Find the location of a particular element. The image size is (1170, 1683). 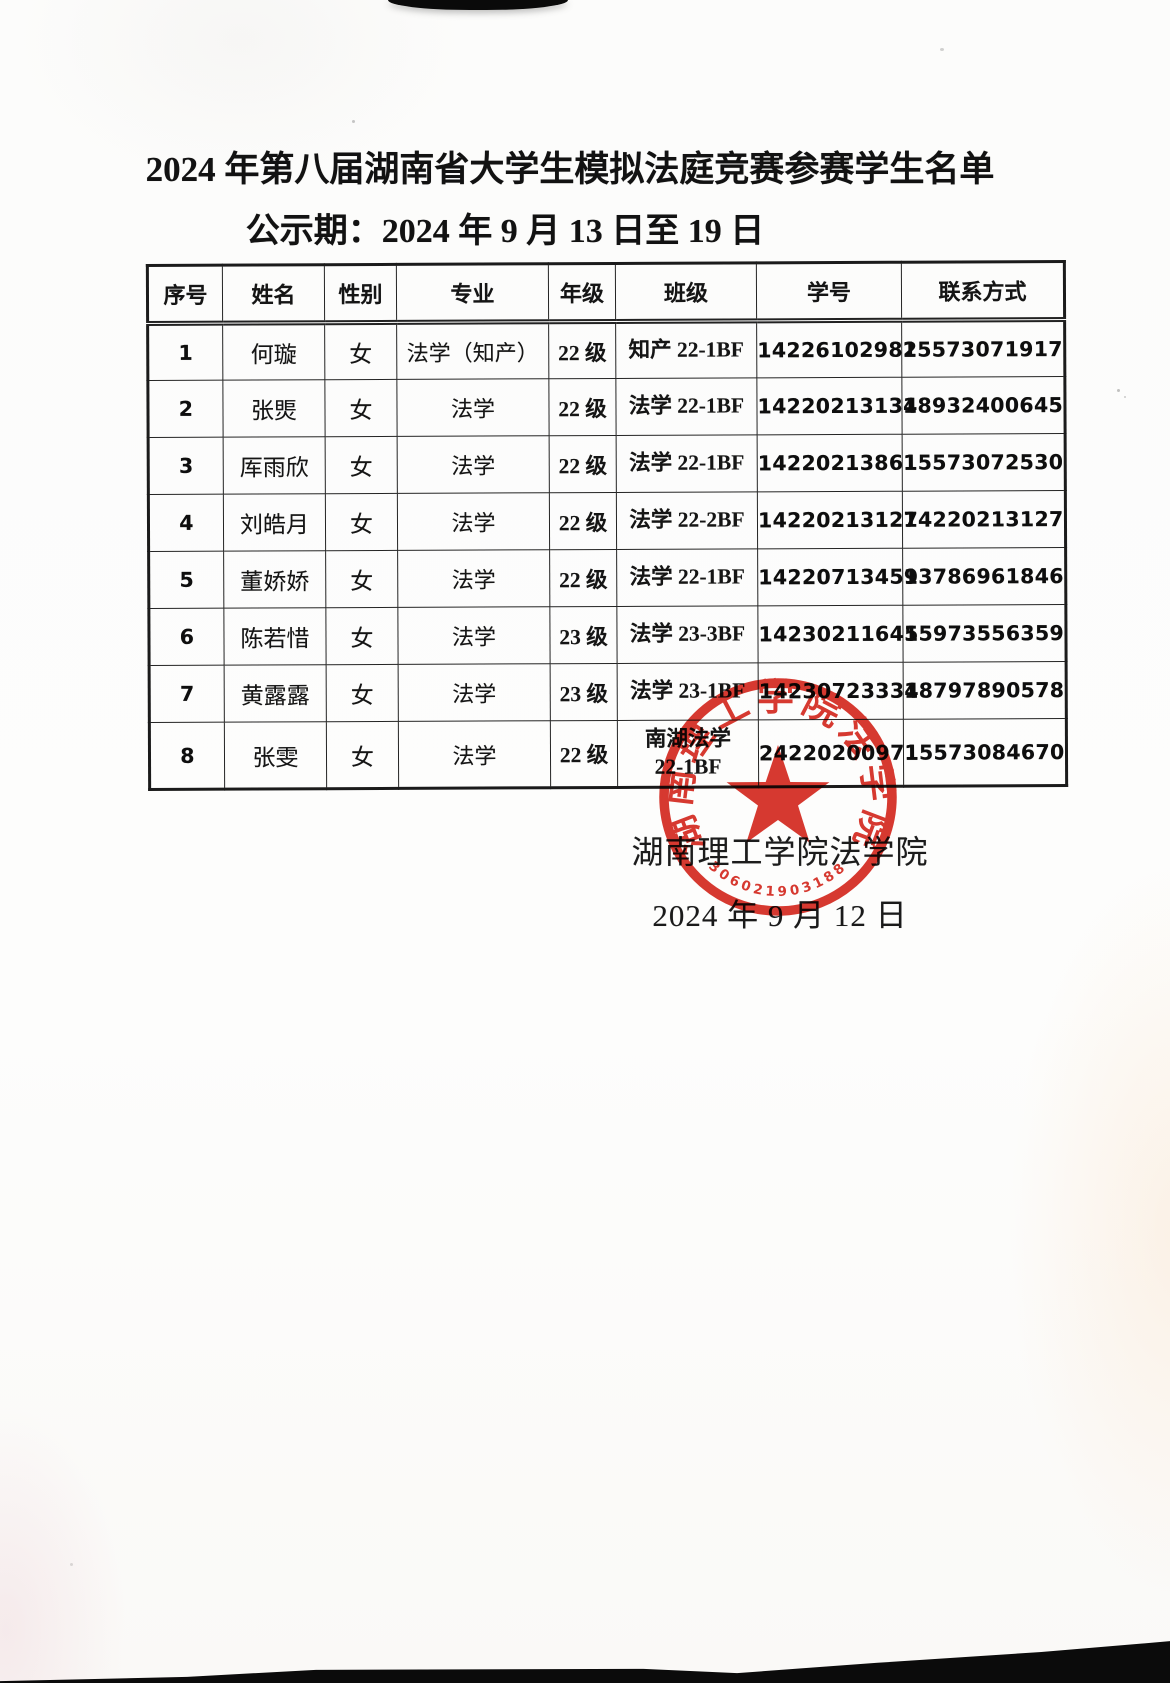

table-cell: 14230211645 is located at coordinates (838, 634).